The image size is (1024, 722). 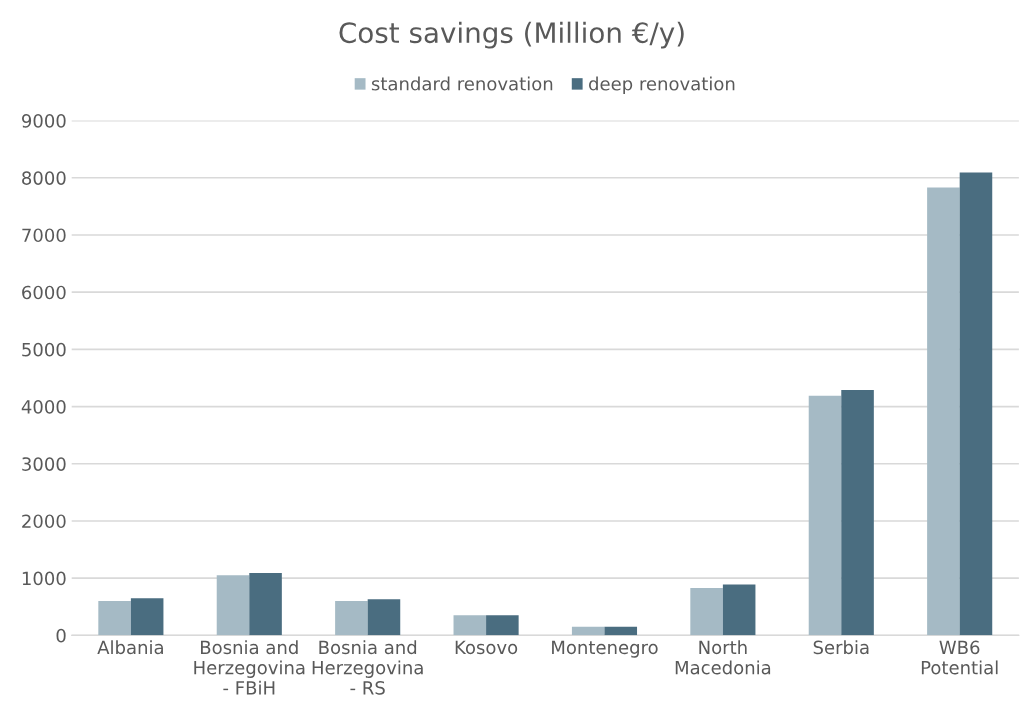 I want to click on y-tick-label: 3000, so click(x=44, y=464).